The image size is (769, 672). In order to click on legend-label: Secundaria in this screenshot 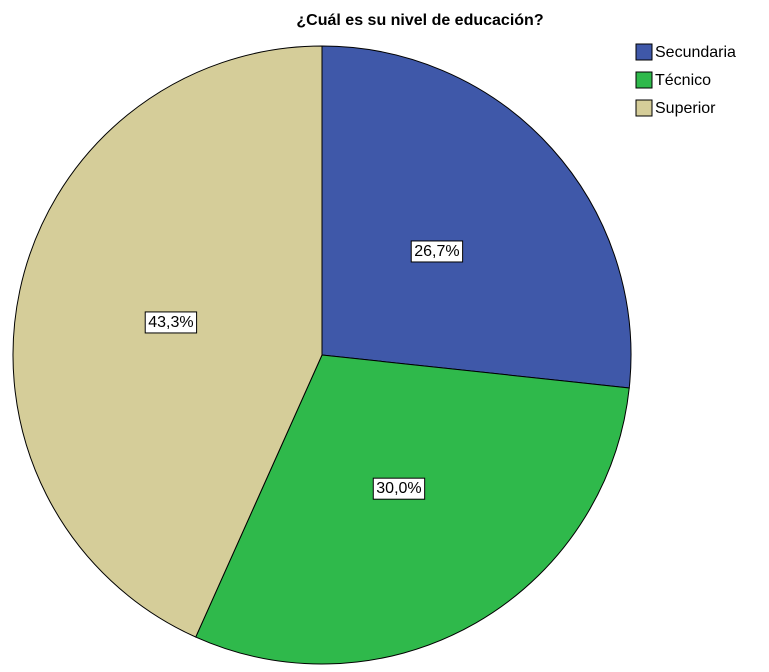, I will do `click(695, 52)`.